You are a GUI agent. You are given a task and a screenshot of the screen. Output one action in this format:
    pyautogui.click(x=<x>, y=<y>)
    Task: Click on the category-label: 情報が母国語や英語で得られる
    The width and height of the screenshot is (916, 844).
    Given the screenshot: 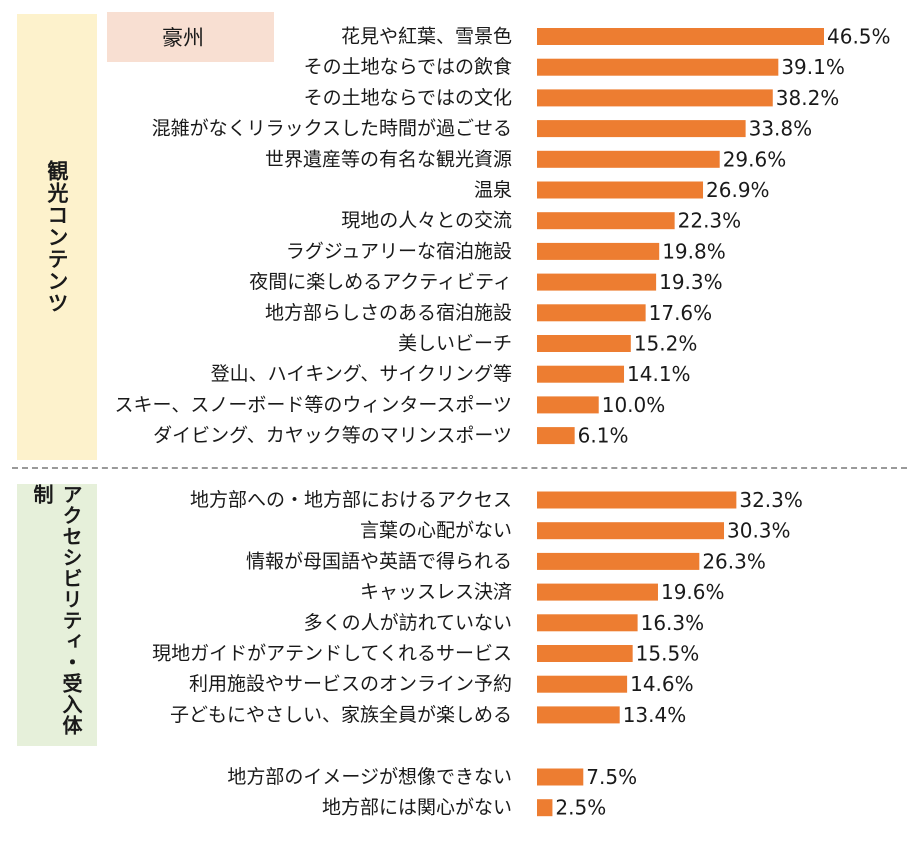 What is the action you would take?
    pyautogui.click(x=379, y=561)
    